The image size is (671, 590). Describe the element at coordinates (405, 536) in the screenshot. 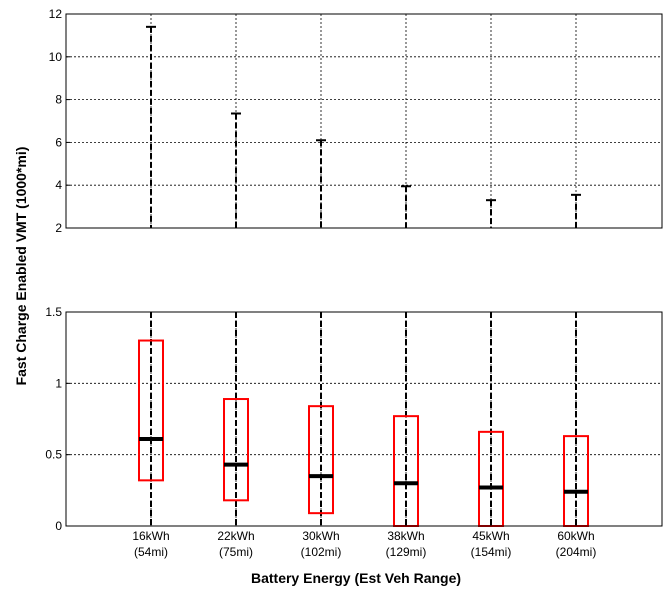

I see `x-tick-label-energy: 38kWh` at that location.